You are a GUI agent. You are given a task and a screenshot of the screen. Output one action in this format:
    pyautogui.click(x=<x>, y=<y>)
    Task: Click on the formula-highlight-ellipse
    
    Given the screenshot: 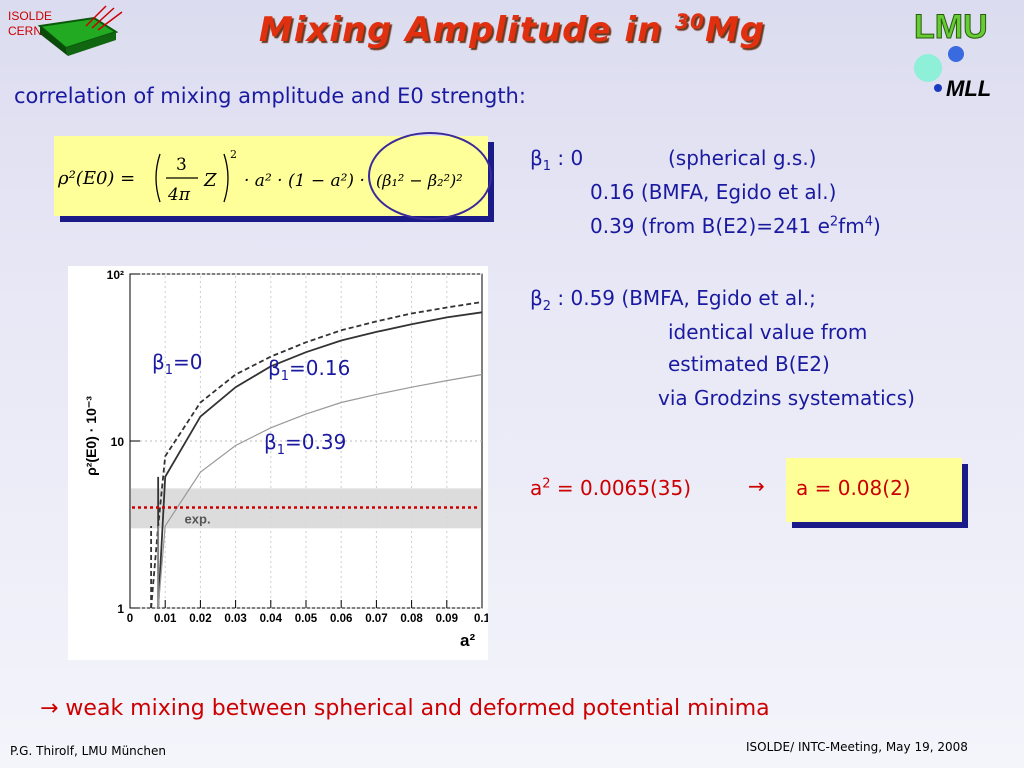 What is the action you would take?
    pyautogui.click(x=430, y=176)
    